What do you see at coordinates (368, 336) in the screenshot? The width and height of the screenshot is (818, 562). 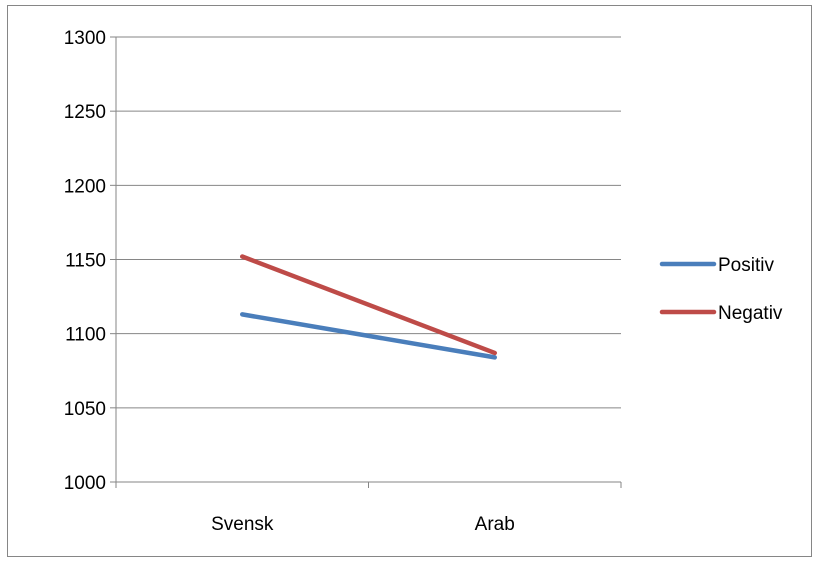 I see `series-line-positiv` at bounding box center [368, 336].